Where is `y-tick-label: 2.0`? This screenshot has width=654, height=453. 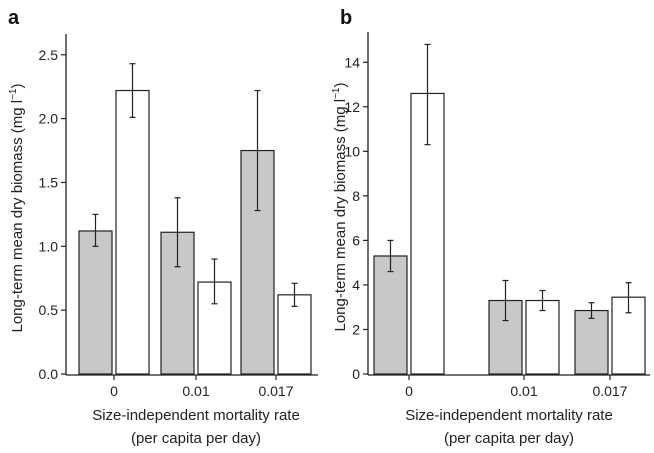
y-tick-label: 2.0 is located at coordinates (49, 119).